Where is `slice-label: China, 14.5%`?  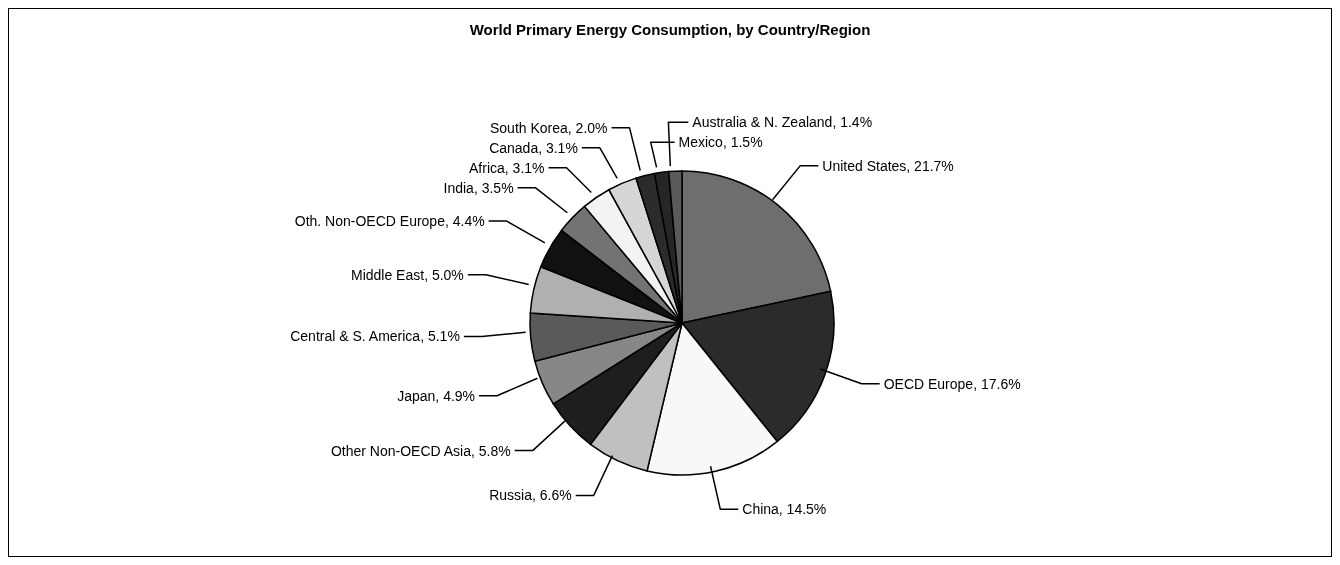
slice-label: China, 14.5% is located at coordinates (784, 509).